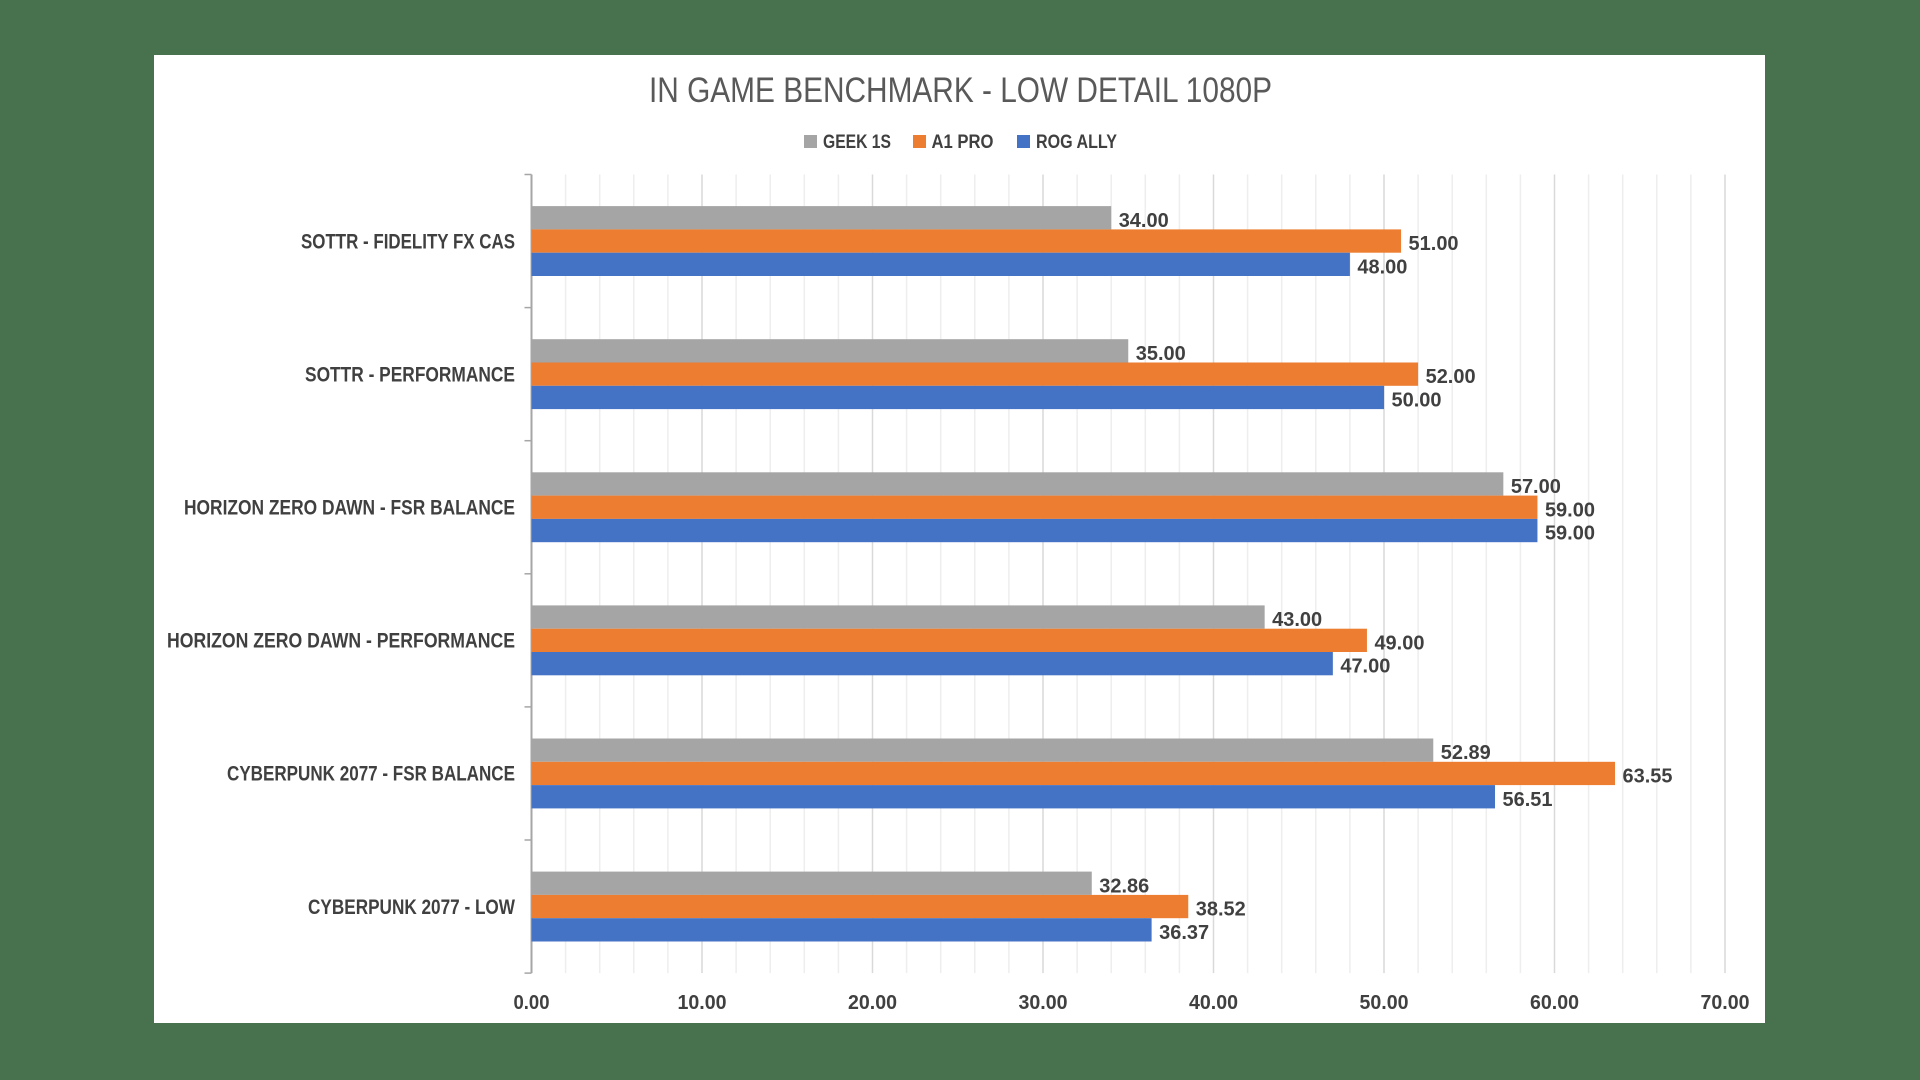 Image resolution: width=1920 pixels, height=1080 pixels. Describe the element at coordinates (702, 1003) in the screenshot. I see `svg-text: 10.00` at that location.